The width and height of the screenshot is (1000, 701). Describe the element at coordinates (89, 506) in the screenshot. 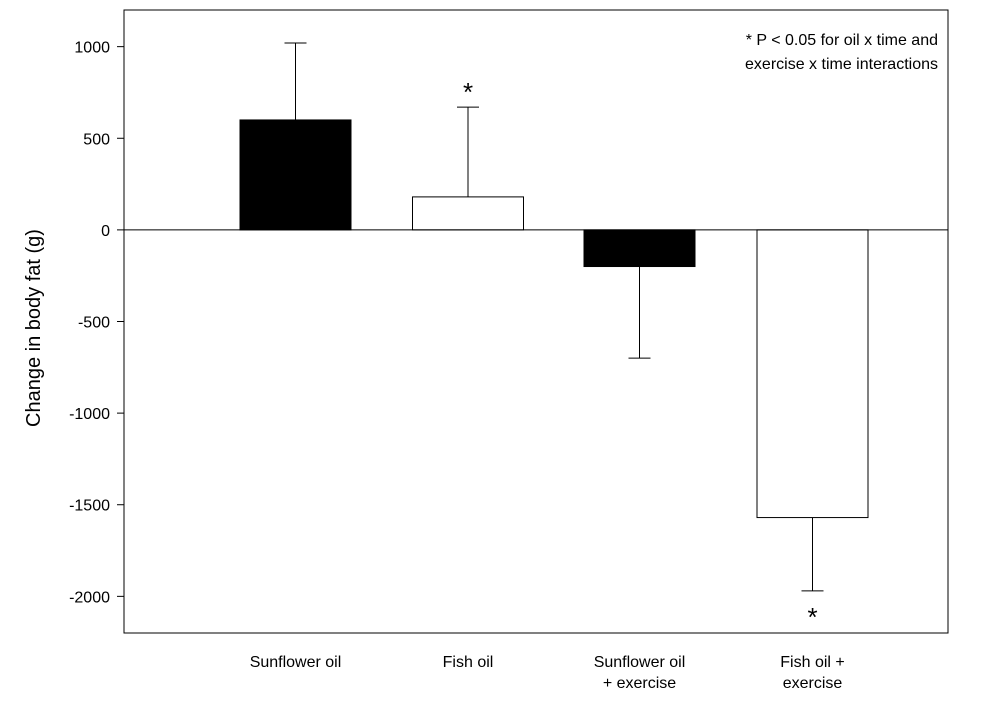

I see `y-tick-label: -1500` at that location.